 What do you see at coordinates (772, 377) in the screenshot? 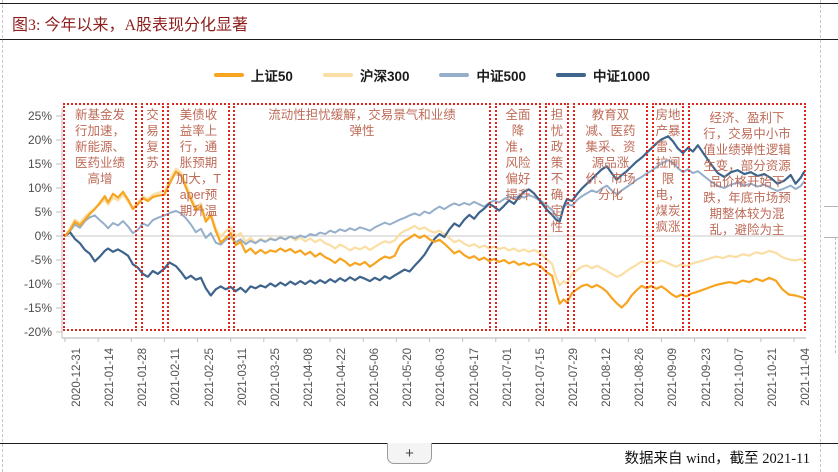
I see `x-tick-label: 2021-10-21` at bounding box center [772, 377].